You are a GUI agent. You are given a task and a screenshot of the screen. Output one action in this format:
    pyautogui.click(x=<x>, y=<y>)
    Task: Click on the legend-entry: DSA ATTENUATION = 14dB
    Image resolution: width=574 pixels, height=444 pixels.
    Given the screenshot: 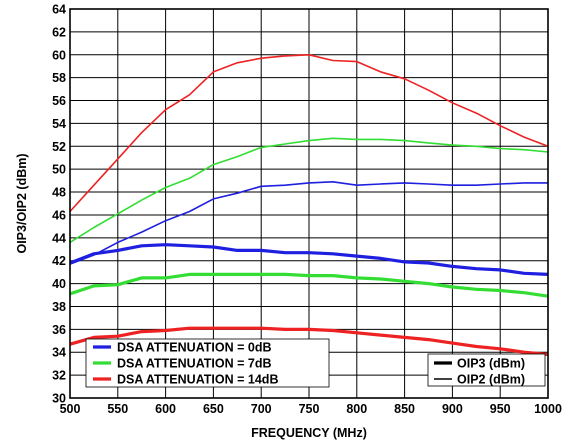 What is the action you would take?
    pyautogui.click(x=197, y=380)
    